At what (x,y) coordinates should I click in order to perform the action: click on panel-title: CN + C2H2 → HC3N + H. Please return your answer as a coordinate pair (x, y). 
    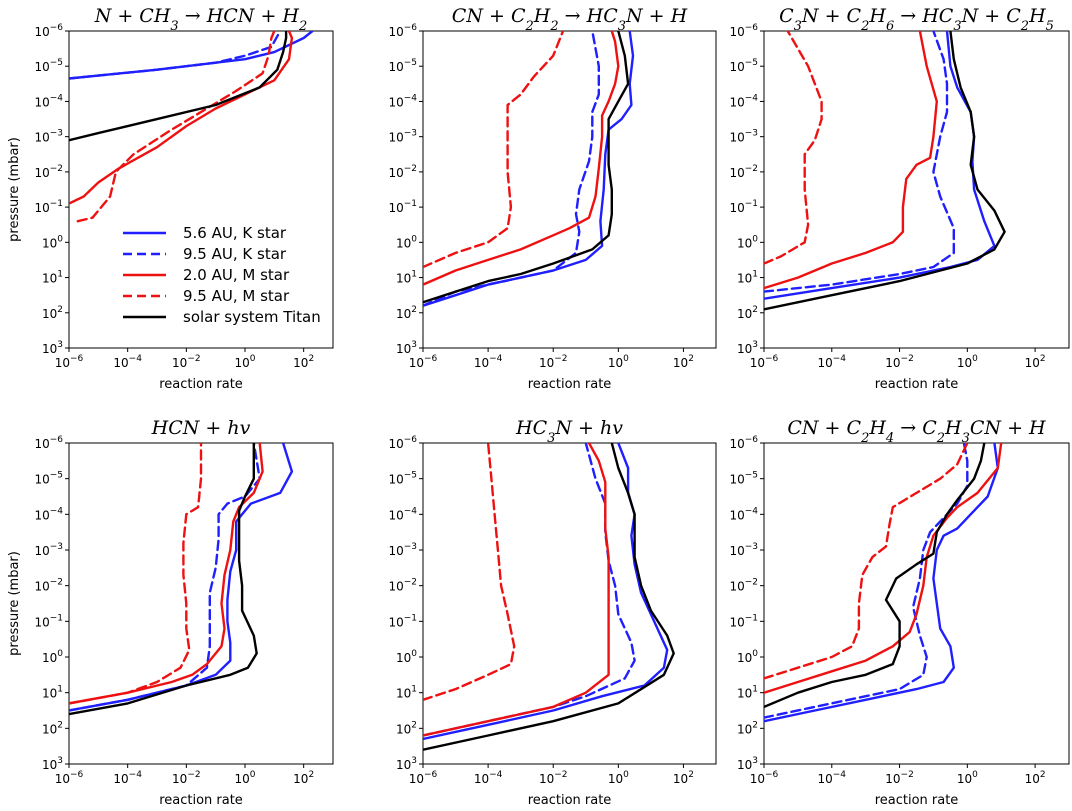
    Looking at the image, I should click on (570, 19).